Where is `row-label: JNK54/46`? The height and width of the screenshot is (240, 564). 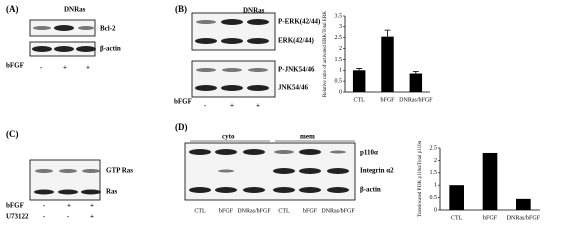 row-label: JNK54/46 is located at coordinates (293, 88).